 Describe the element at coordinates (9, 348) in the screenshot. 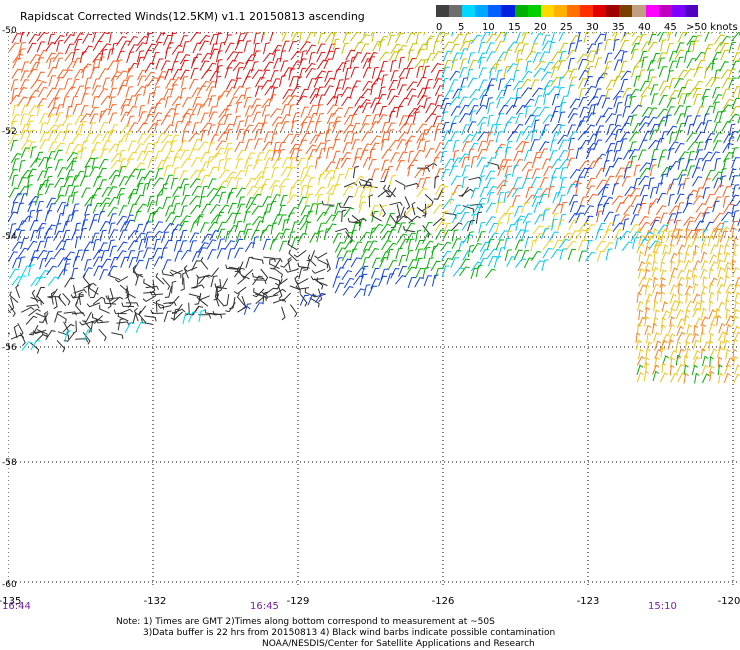

I see `lat-label-56: -56` at that location.